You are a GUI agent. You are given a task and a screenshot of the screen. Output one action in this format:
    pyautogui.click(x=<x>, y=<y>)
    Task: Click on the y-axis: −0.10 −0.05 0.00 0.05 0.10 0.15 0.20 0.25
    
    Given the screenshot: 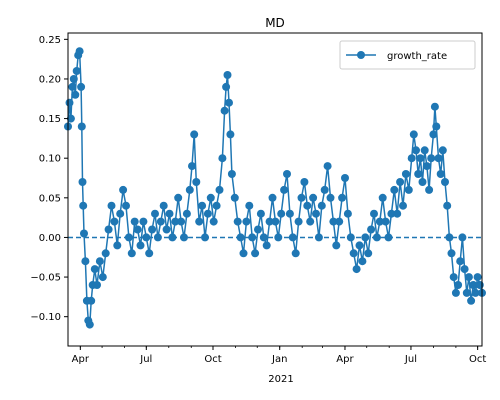 What is the action you would take?
    pyautogui.click(x=49, y=179)
    